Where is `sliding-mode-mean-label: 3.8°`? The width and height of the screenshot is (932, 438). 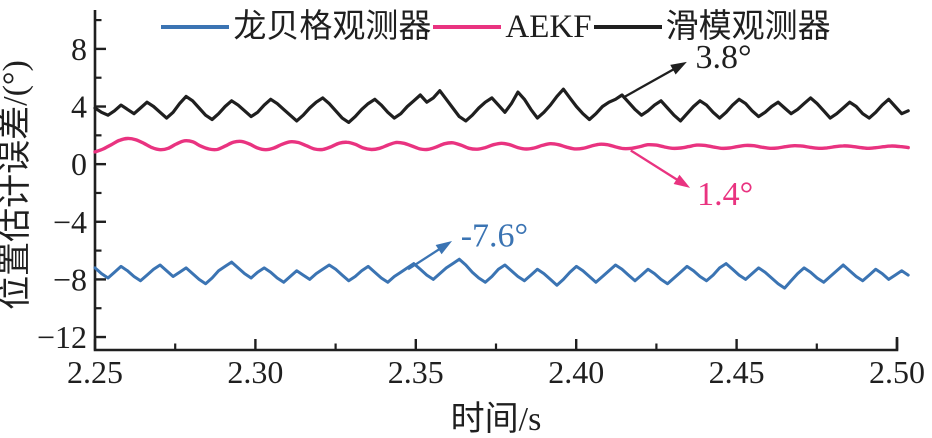 sliding-mode-mean-label: 3.8° is located at coordinates (724, 57).